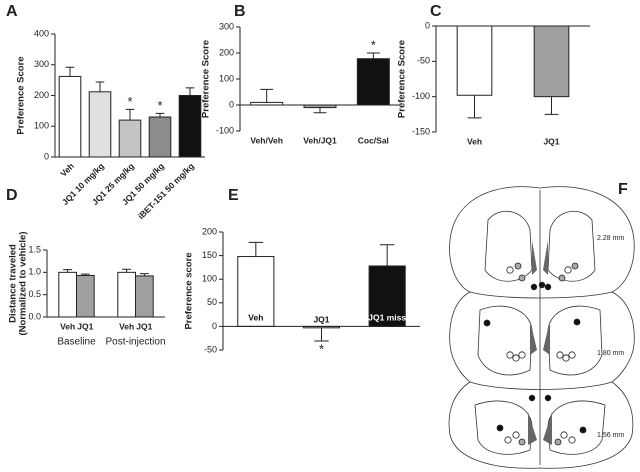  Describe the element at coordinates (166, 191) in the screenshot. I see `x-tick-label: iBET-151 50 mg/kg` at that location.